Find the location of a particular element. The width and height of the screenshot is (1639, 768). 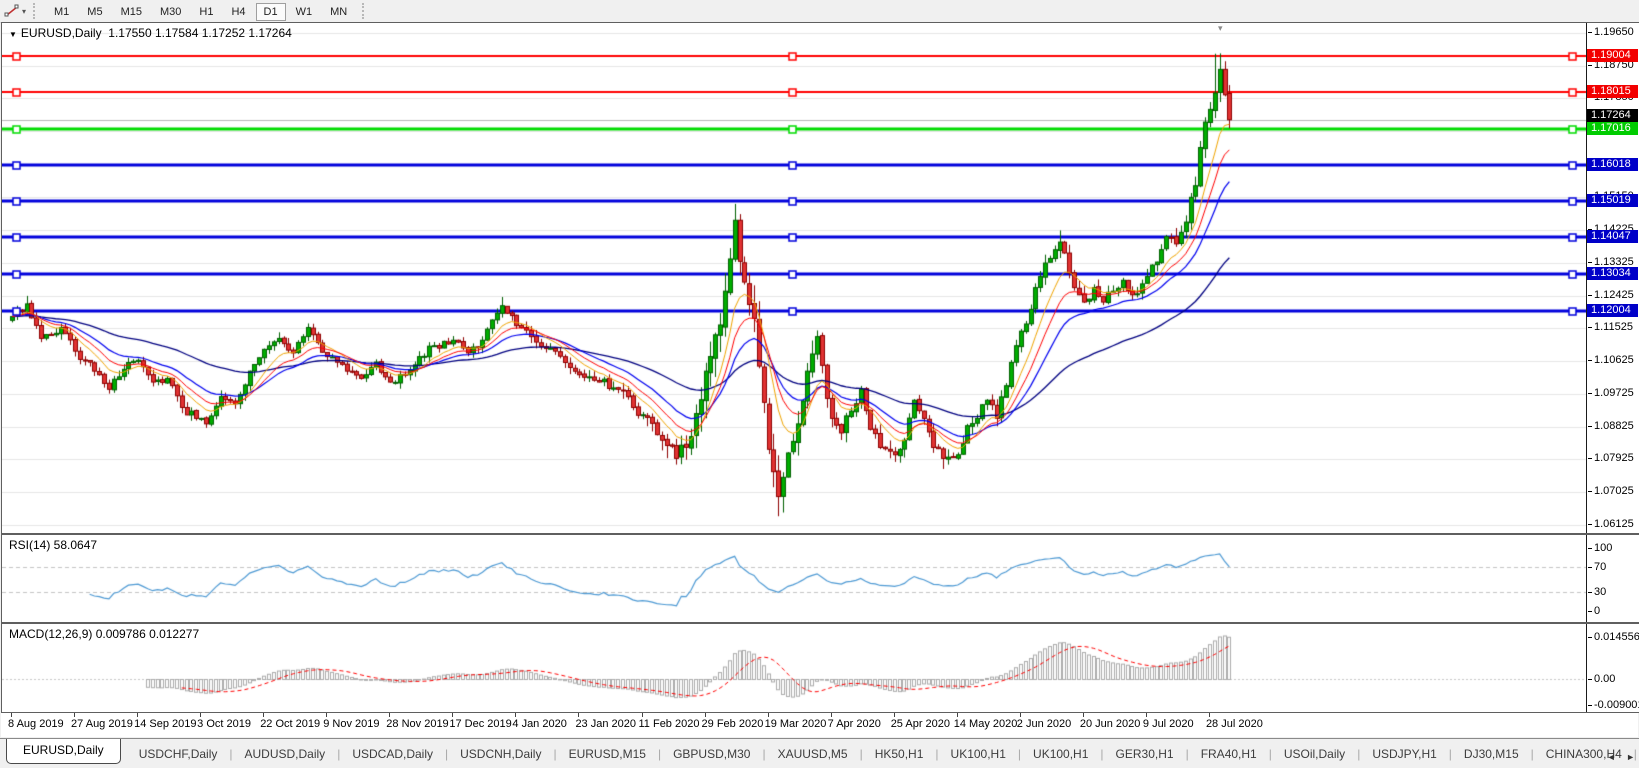

tab-eurusd-daily: EURUSD,Daily is located at coordinates (63, 751).